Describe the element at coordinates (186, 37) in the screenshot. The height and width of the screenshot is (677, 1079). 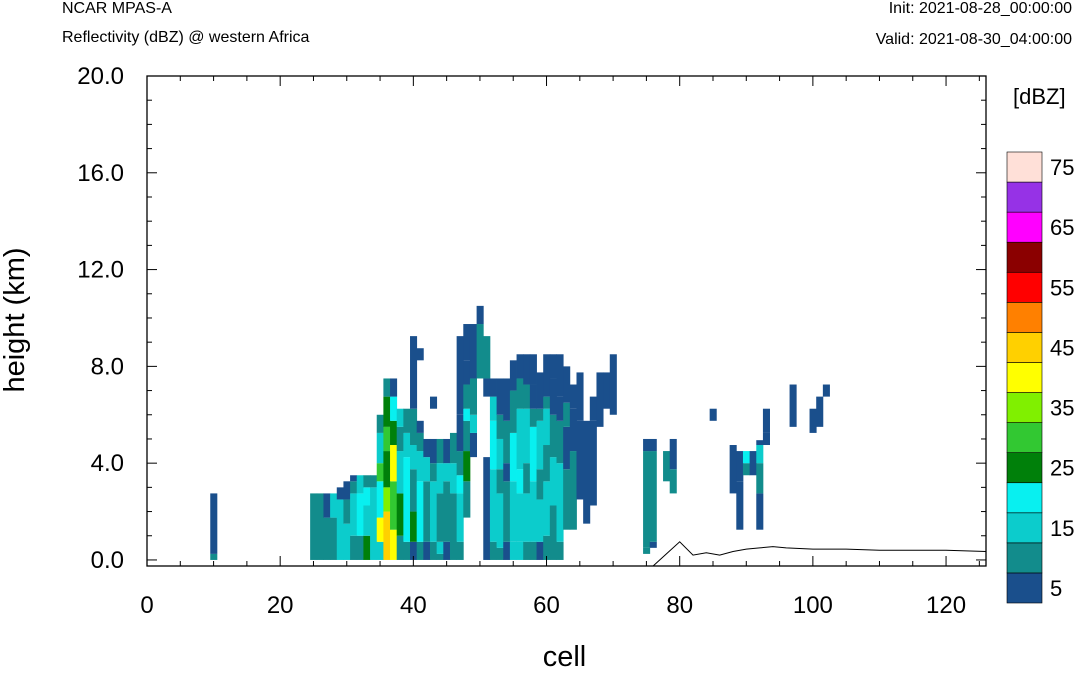
I see `field-description: Reflectivity (dBZ) @ western Africa` at that location.